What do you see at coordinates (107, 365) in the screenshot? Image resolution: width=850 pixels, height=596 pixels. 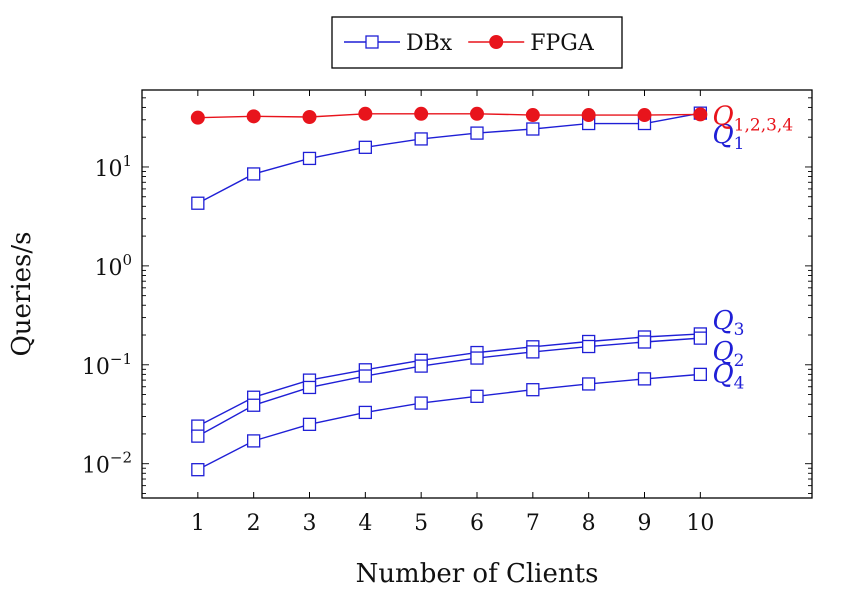 I see `y-tick-label: 10⁻¹` at bounding box center [107, 365].